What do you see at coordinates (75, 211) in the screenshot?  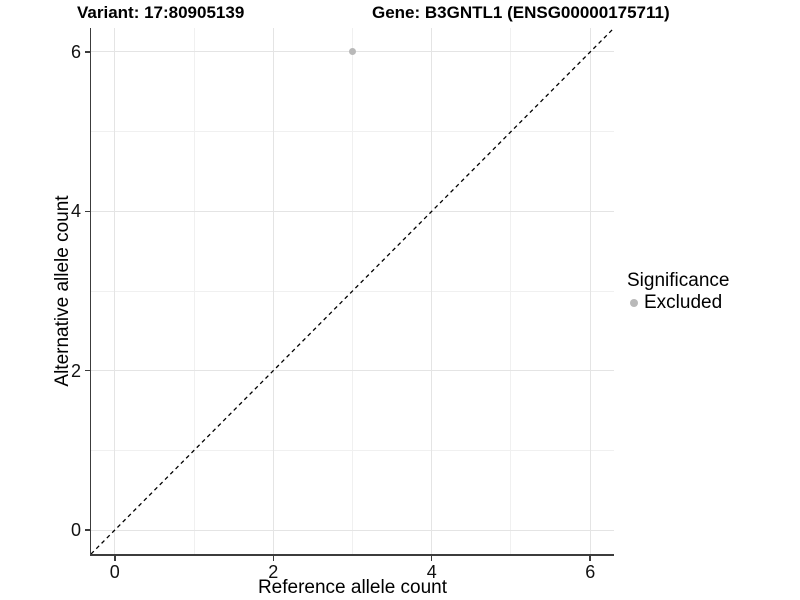 I see `y-tick-label: 4` at bounding box center [75, 211].